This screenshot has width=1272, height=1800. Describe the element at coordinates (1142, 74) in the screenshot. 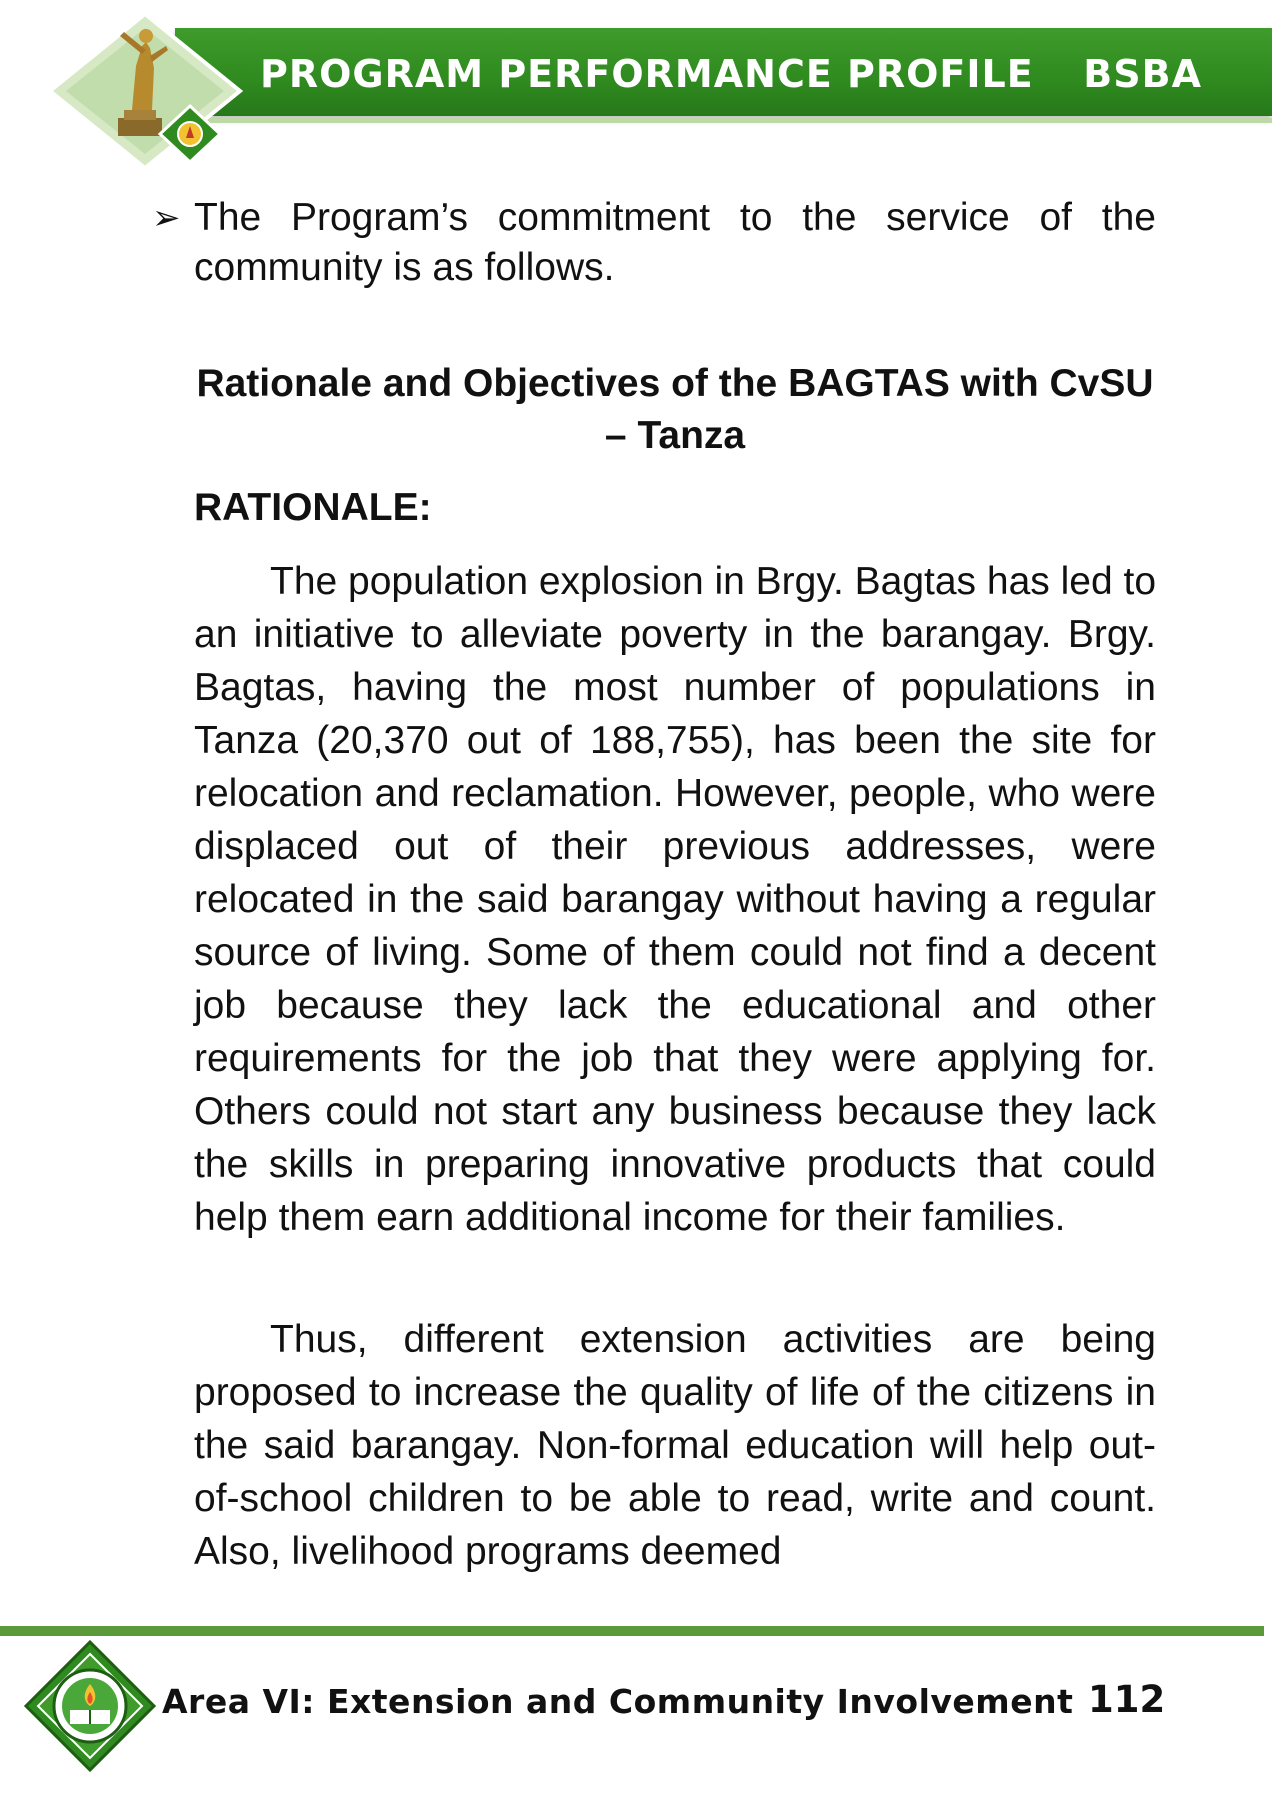

I see `program-code: BSBA` at that location.